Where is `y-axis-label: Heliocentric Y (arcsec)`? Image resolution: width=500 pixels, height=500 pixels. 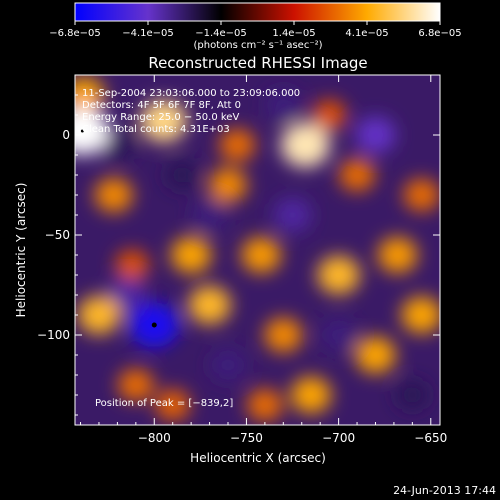
y-axis-label: Heliocentric Y (arcsec) is located at coordinates (21, 250).